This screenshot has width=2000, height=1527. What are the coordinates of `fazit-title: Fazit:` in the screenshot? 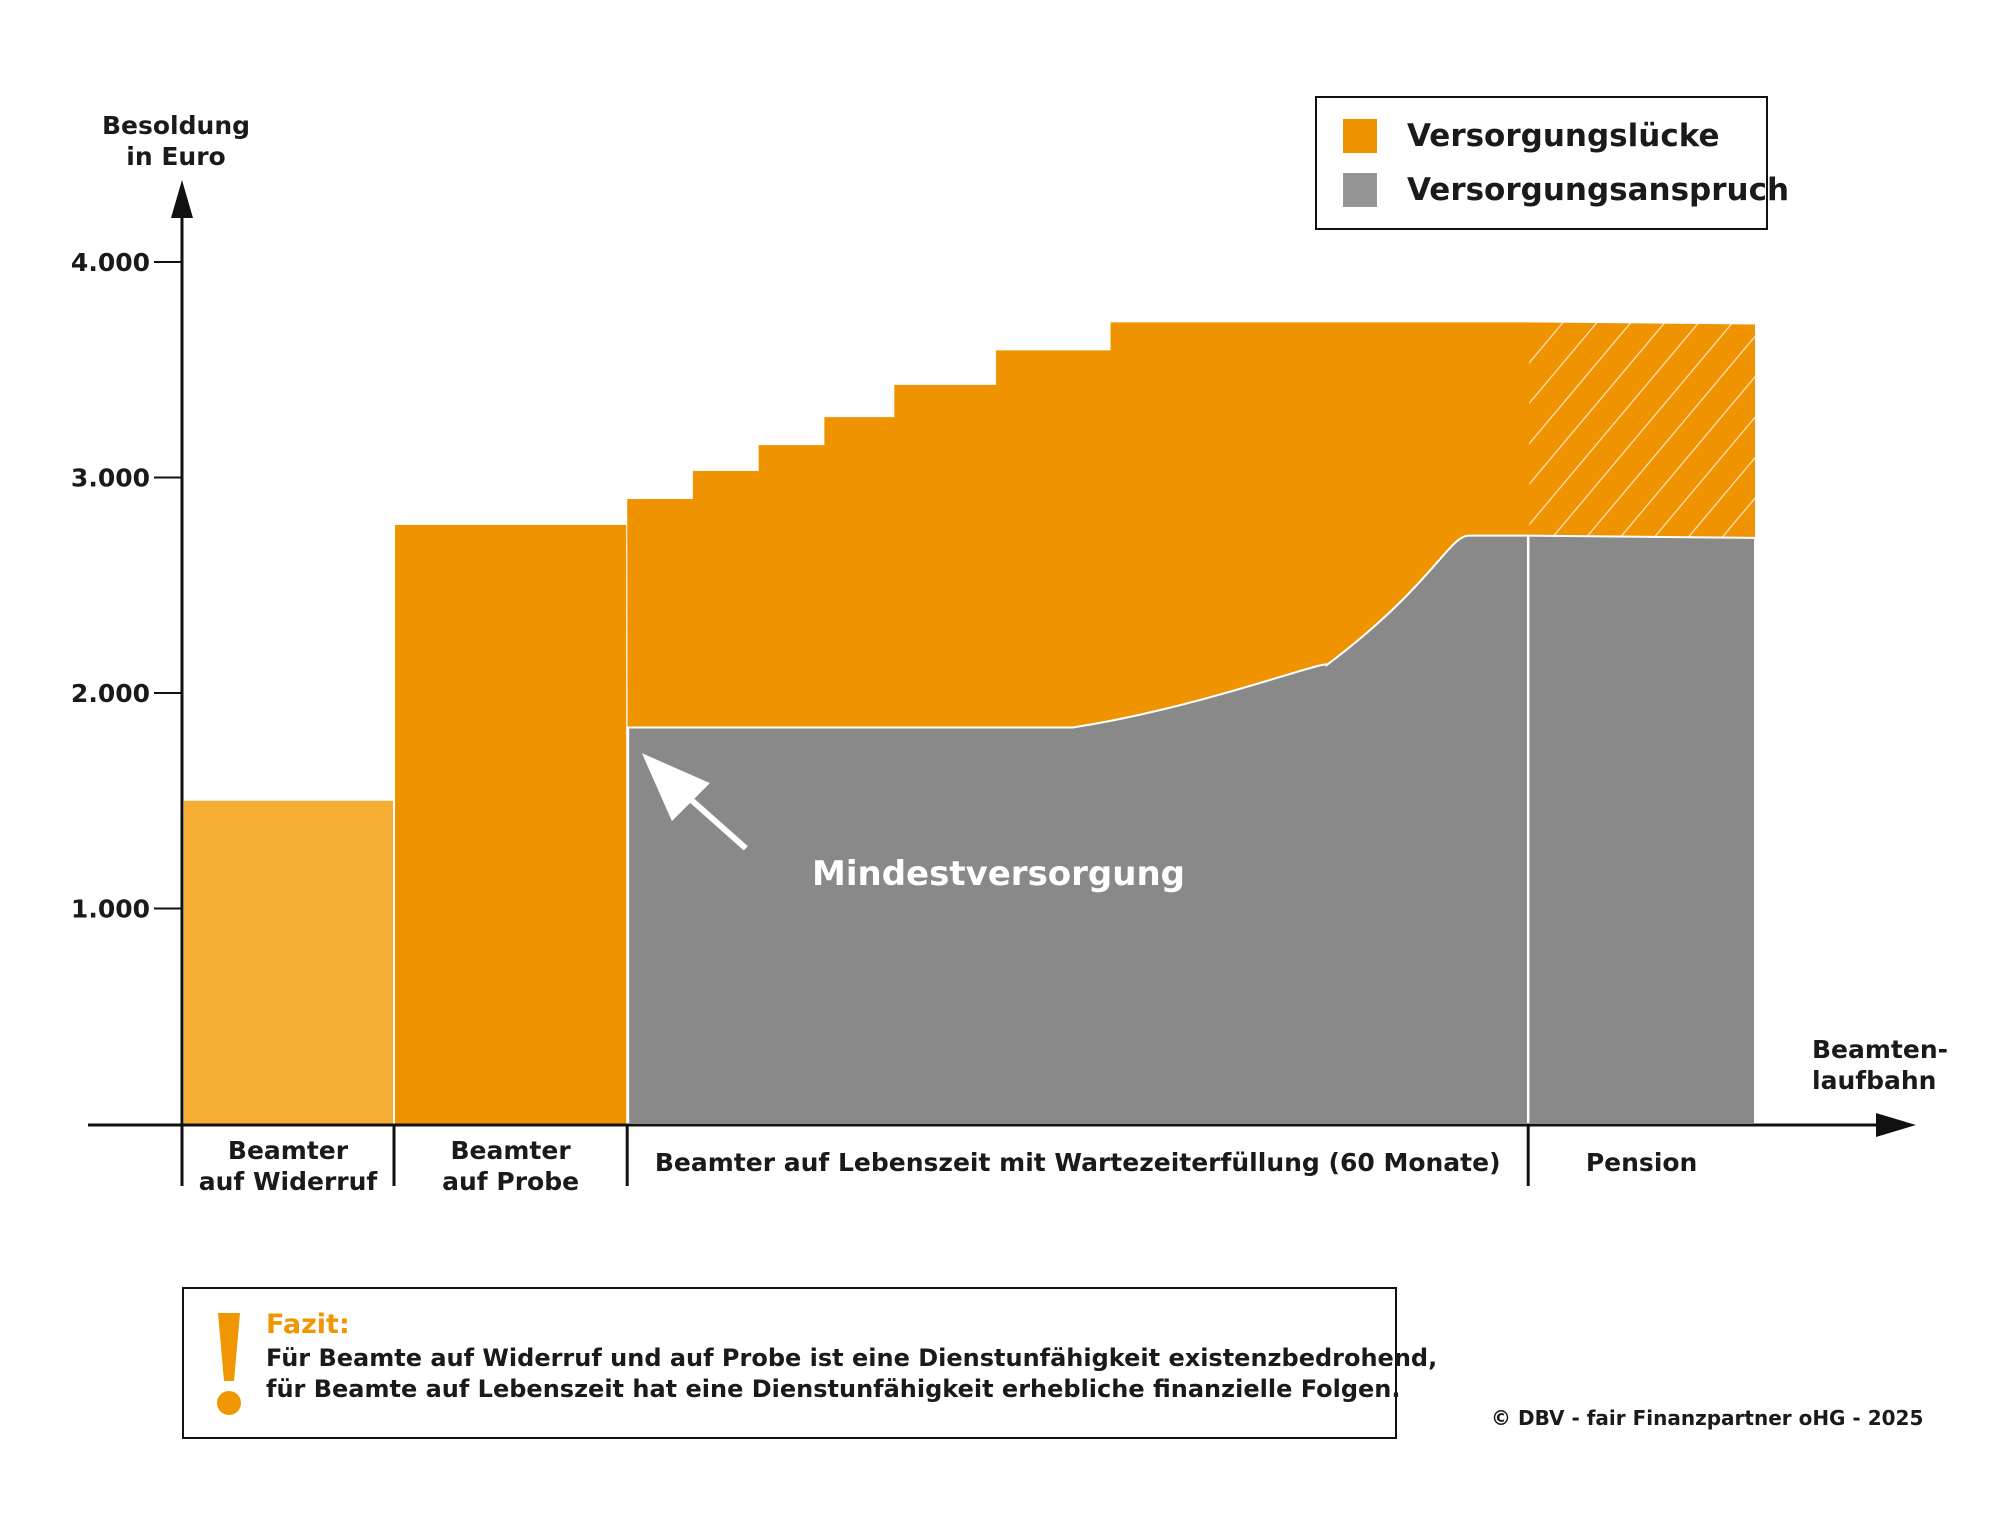 It's located at (308, 1324).